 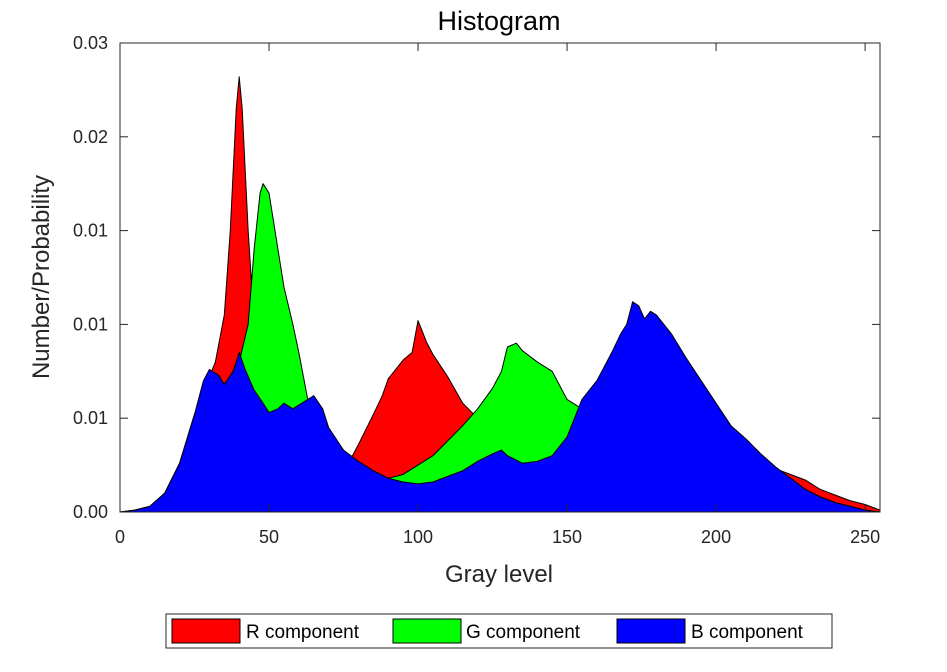 What do you see at coordinates (865, 537) in the screenshot?
I see `x-tick-label: 250` at bounding box center [865, 537].